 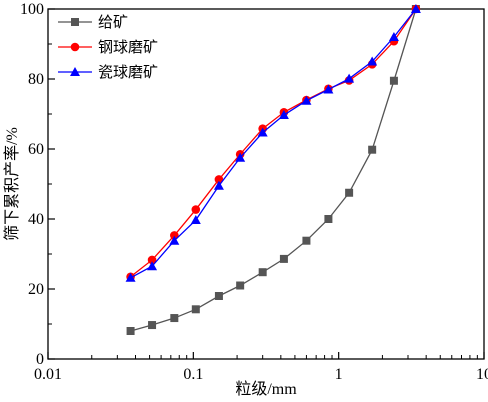 What do you see at coordinates (266, 389) in the screenshot?
I see `x-axis-title: 粒级/mm` at bounding box center [266, 389].